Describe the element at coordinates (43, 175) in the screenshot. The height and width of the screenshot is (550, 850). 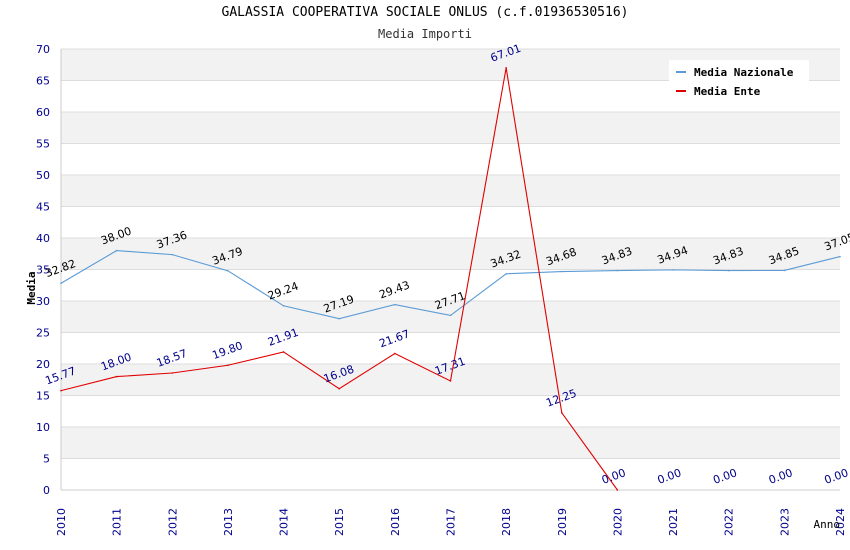
I see `y-tick-label: 50` at that location.